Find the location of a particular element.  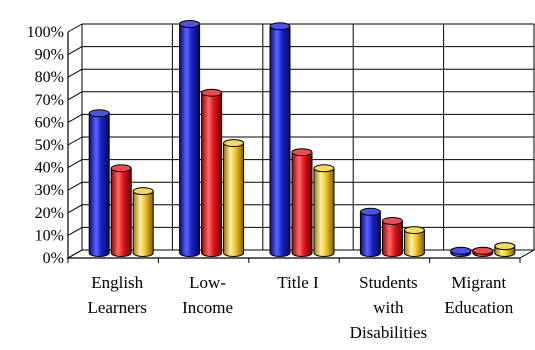

x-tick-label: with is located at coordinates (388, 307).